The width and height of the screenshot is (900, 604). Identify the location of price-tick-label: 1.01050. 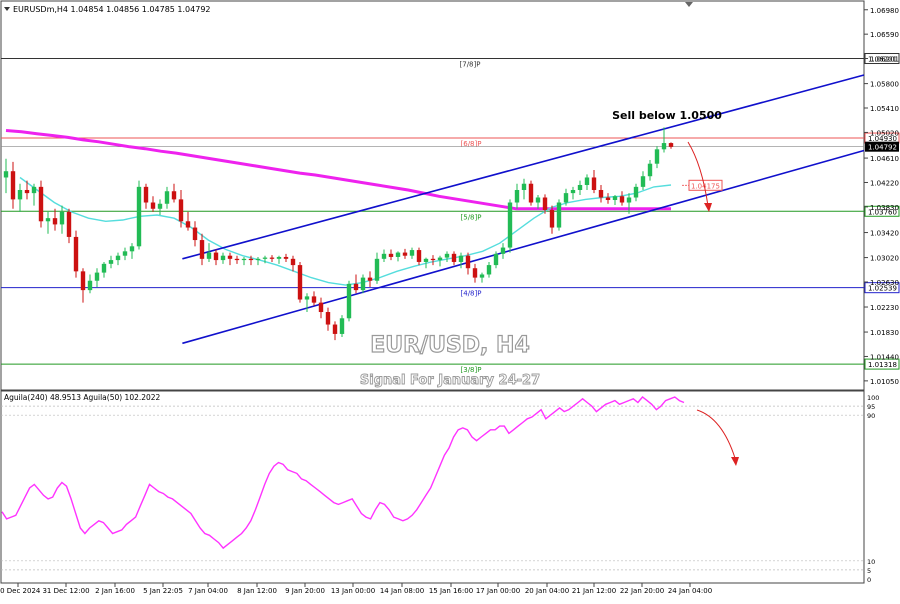
(884, 382).